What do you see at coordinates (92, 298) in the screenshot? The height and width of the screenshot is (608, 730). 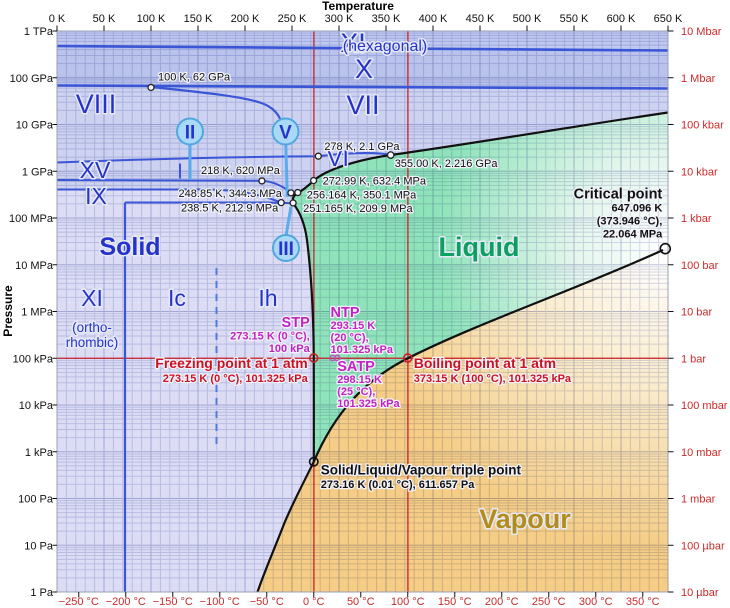 I see `phase-label-xi: XI` at bounding box center [92, 298].